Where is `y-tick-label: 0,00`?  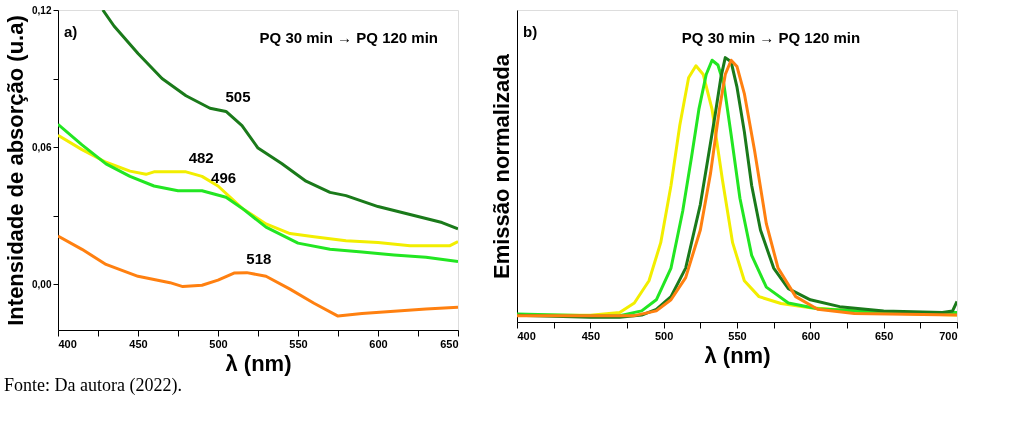
y-tick-label: 0,00 is located at coordinates (42, 284).